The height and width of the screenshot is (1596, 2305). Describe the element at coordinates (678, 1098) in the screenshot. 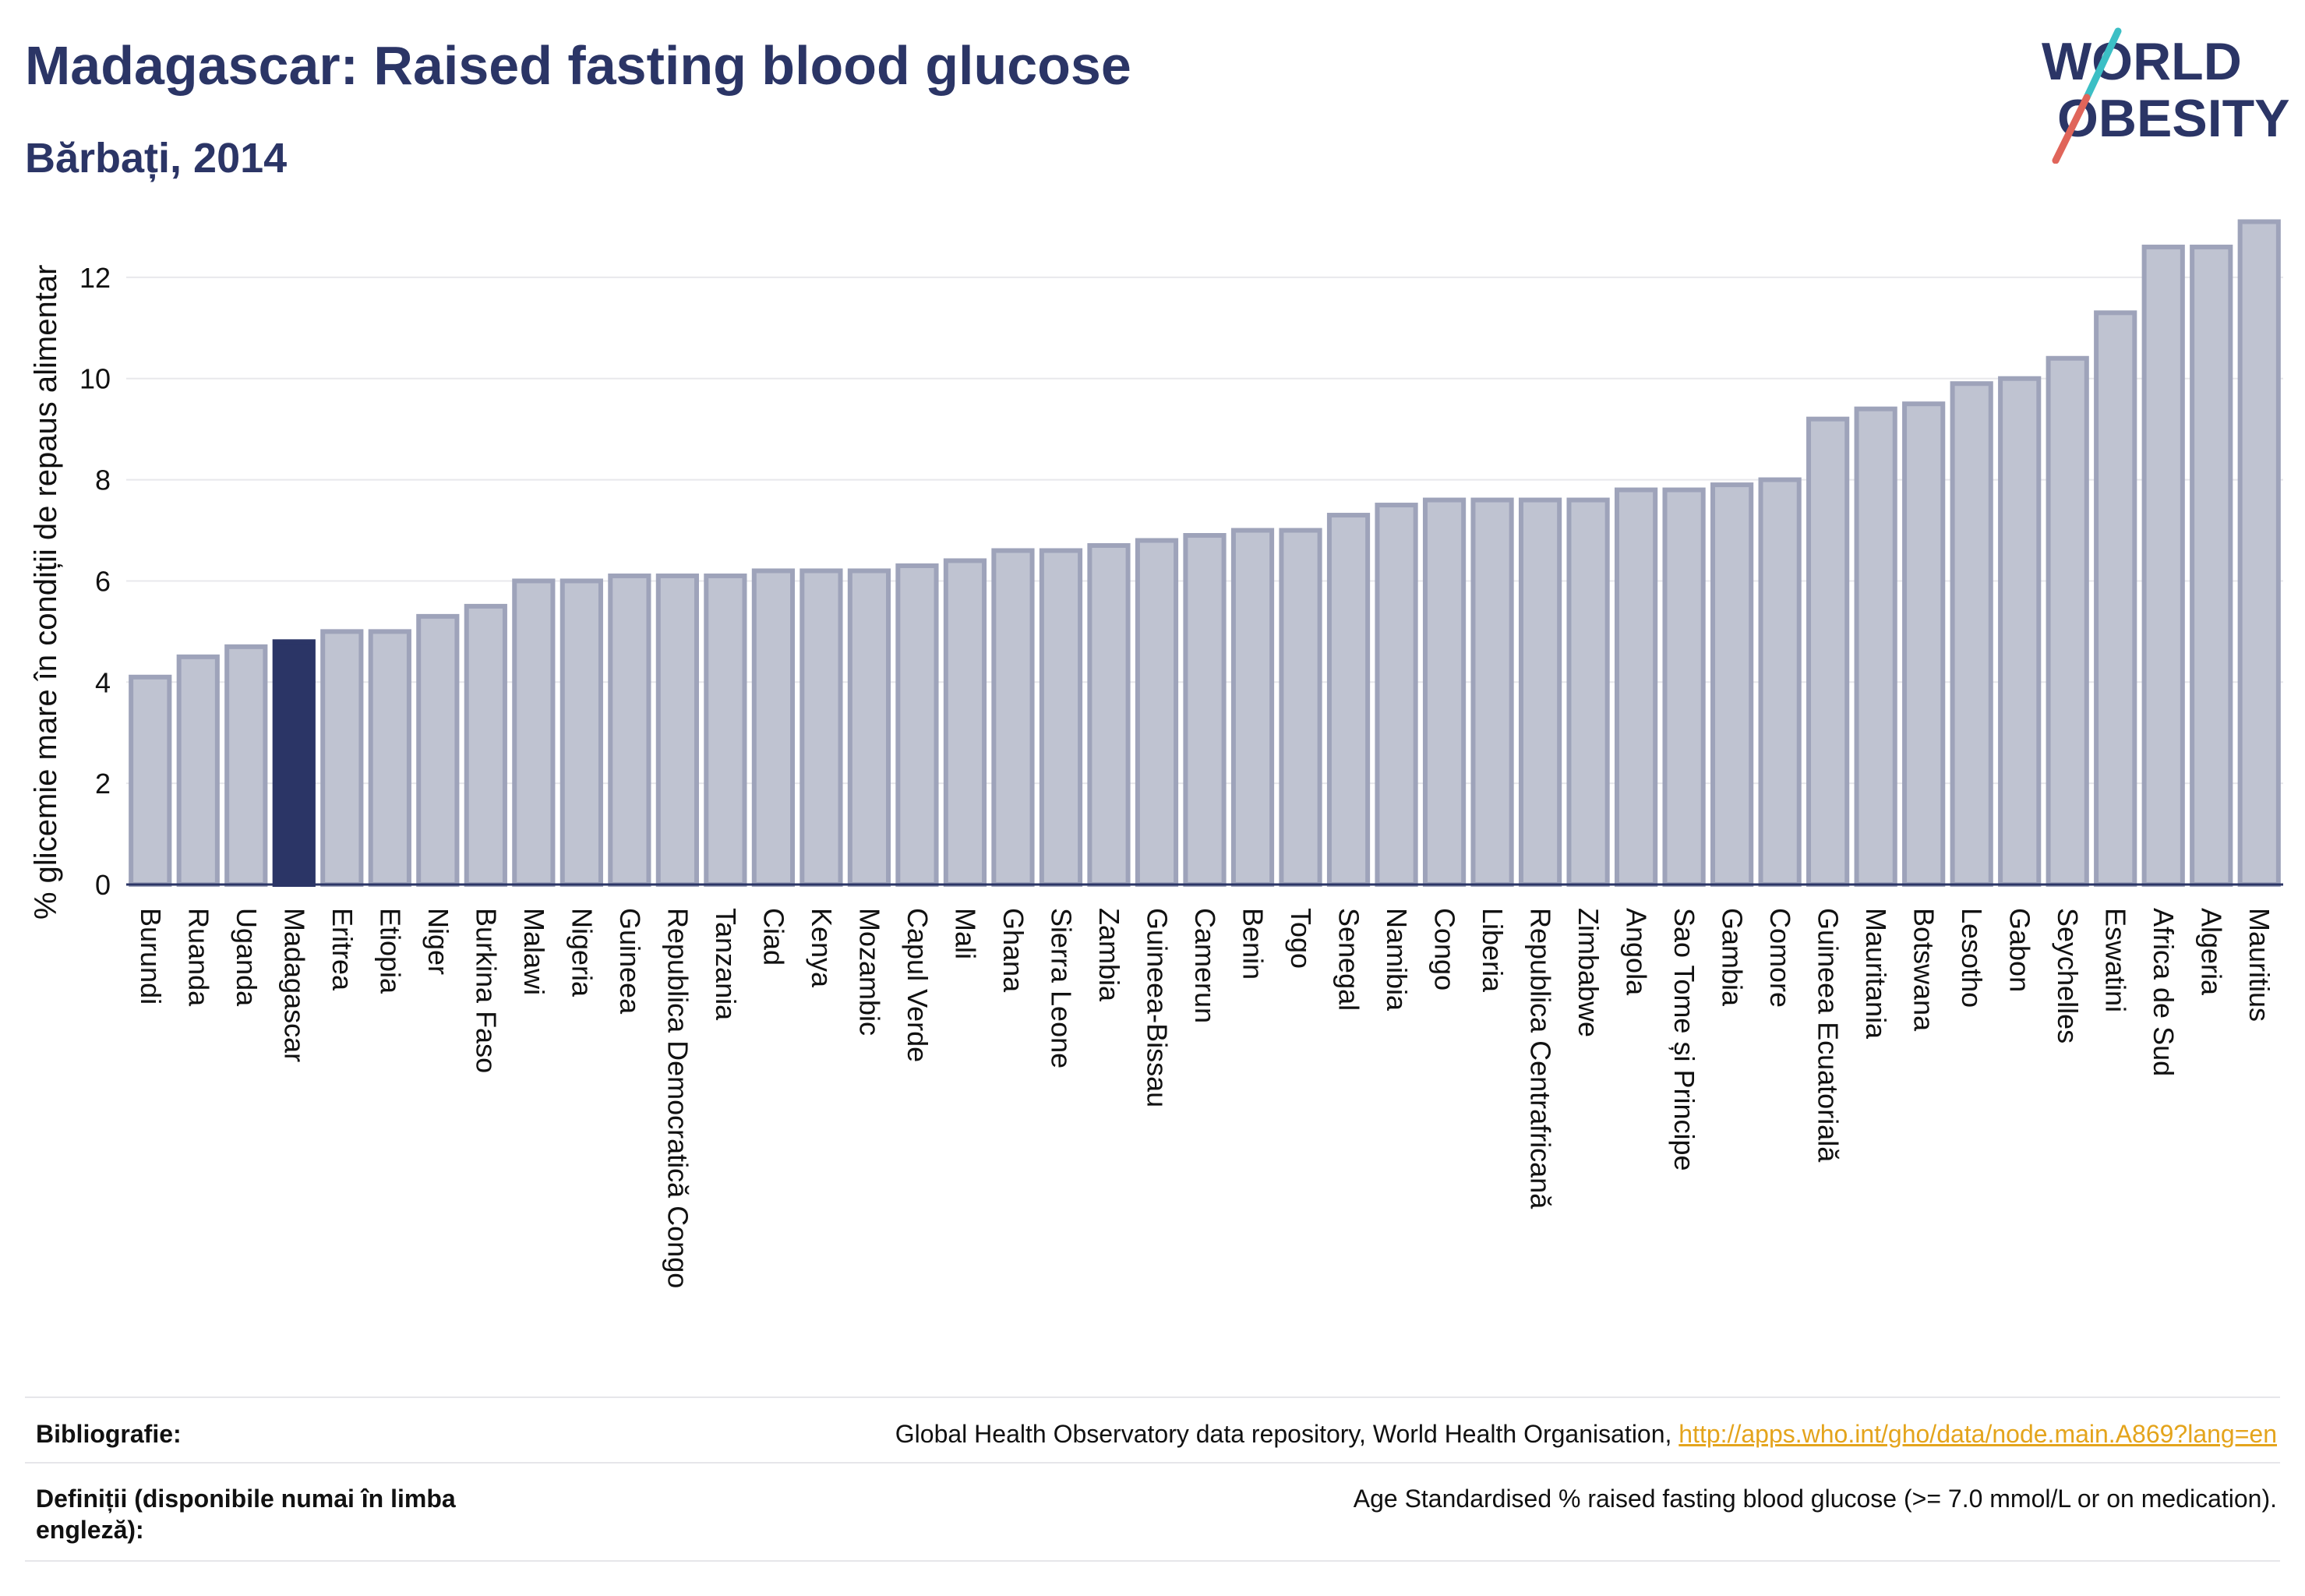

I see `x-tick-label: Republica Democratică Congo` at that location.